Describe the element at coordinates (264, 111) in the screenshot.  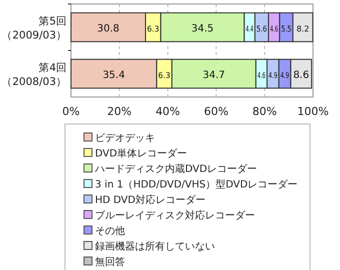
I see `x-tick-label: 80%` at that location.